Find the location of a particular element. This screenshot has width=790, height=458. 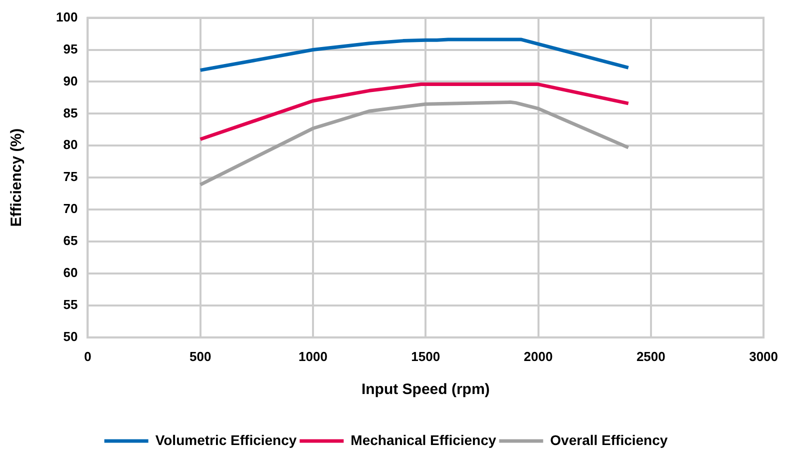

y-tick-label: 100 is located at coordinates (67, 16).